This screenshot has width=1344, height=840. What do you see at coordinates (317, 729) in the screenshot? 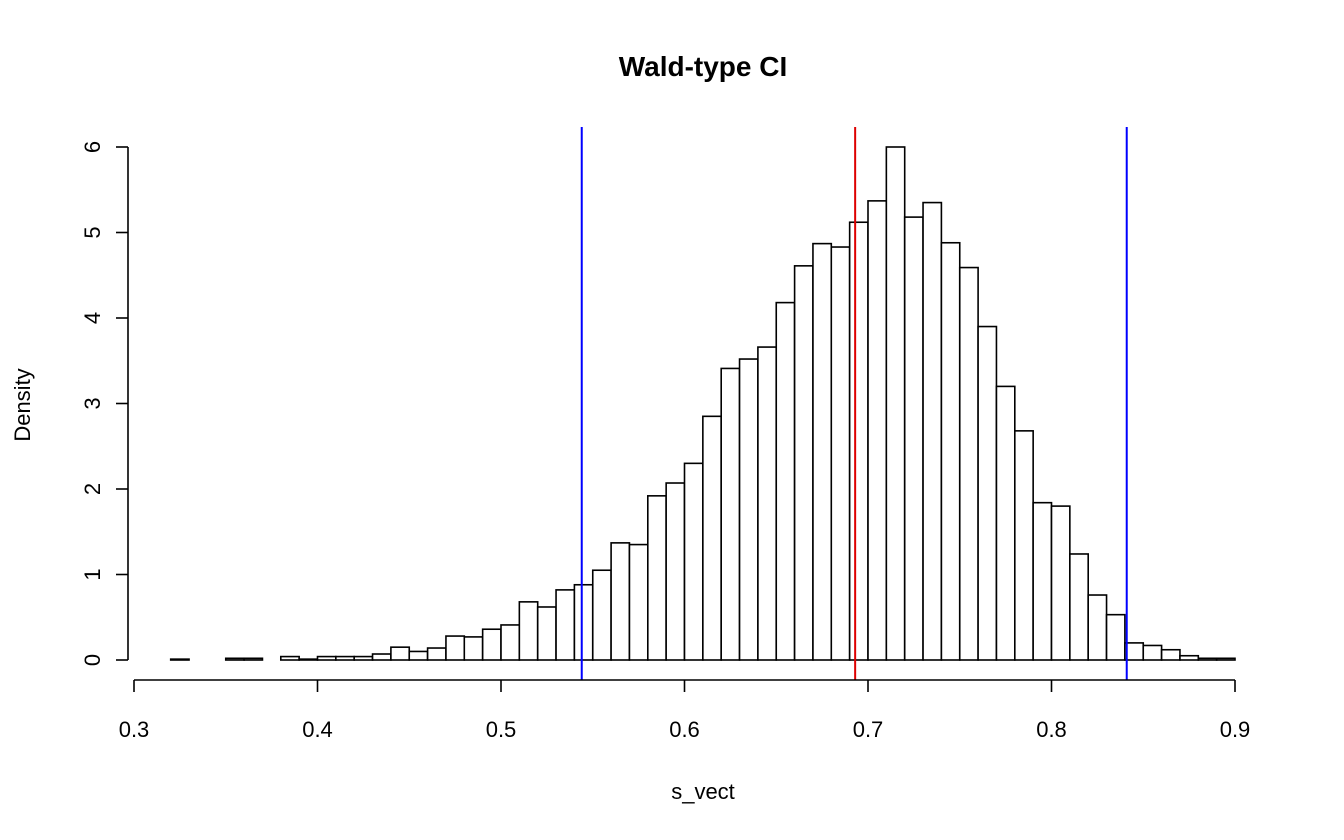
I see `x-tick-label: 0.4` at bounding box center [317, 729].